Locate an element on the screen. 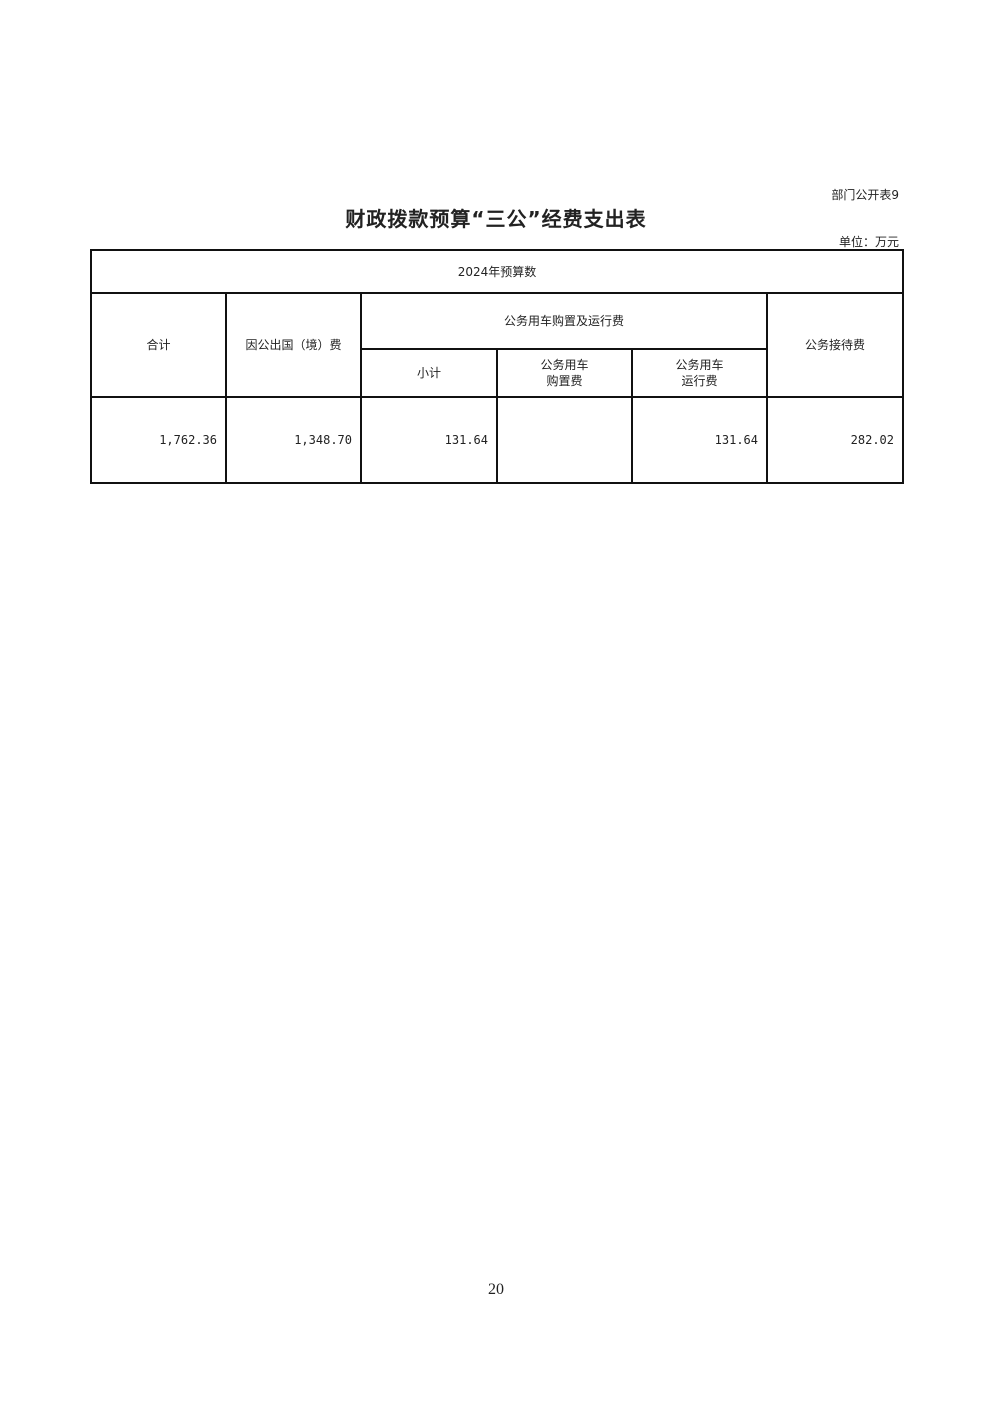  page-title: 财政拨款预算“三公”经费支出表 is located at coordinates (496, 219).